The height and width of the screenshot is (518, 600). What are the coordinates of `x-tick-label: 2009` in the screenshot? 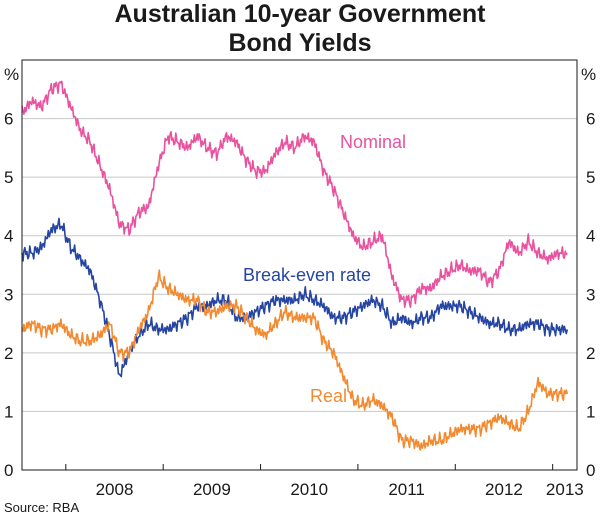 It's located at (212, 489).